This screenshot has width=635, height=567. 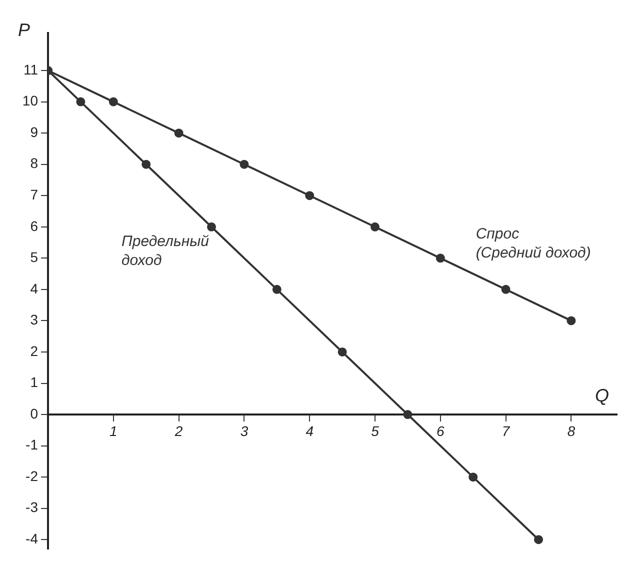 I want to click on y-tick-label: -2, so click(x=32, y=476).